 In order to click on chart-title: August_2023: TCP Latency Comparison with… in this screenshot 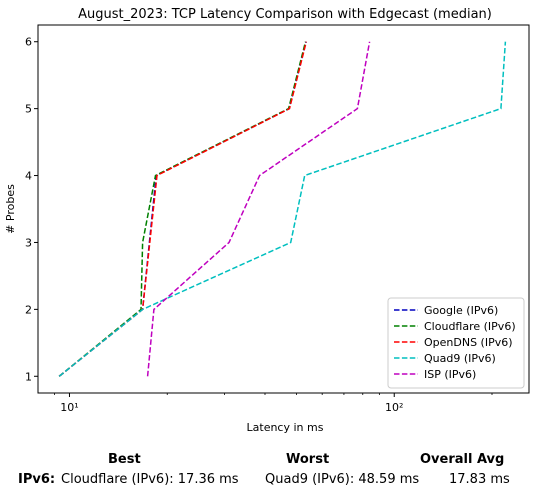, I will do `click(285, 14)`.